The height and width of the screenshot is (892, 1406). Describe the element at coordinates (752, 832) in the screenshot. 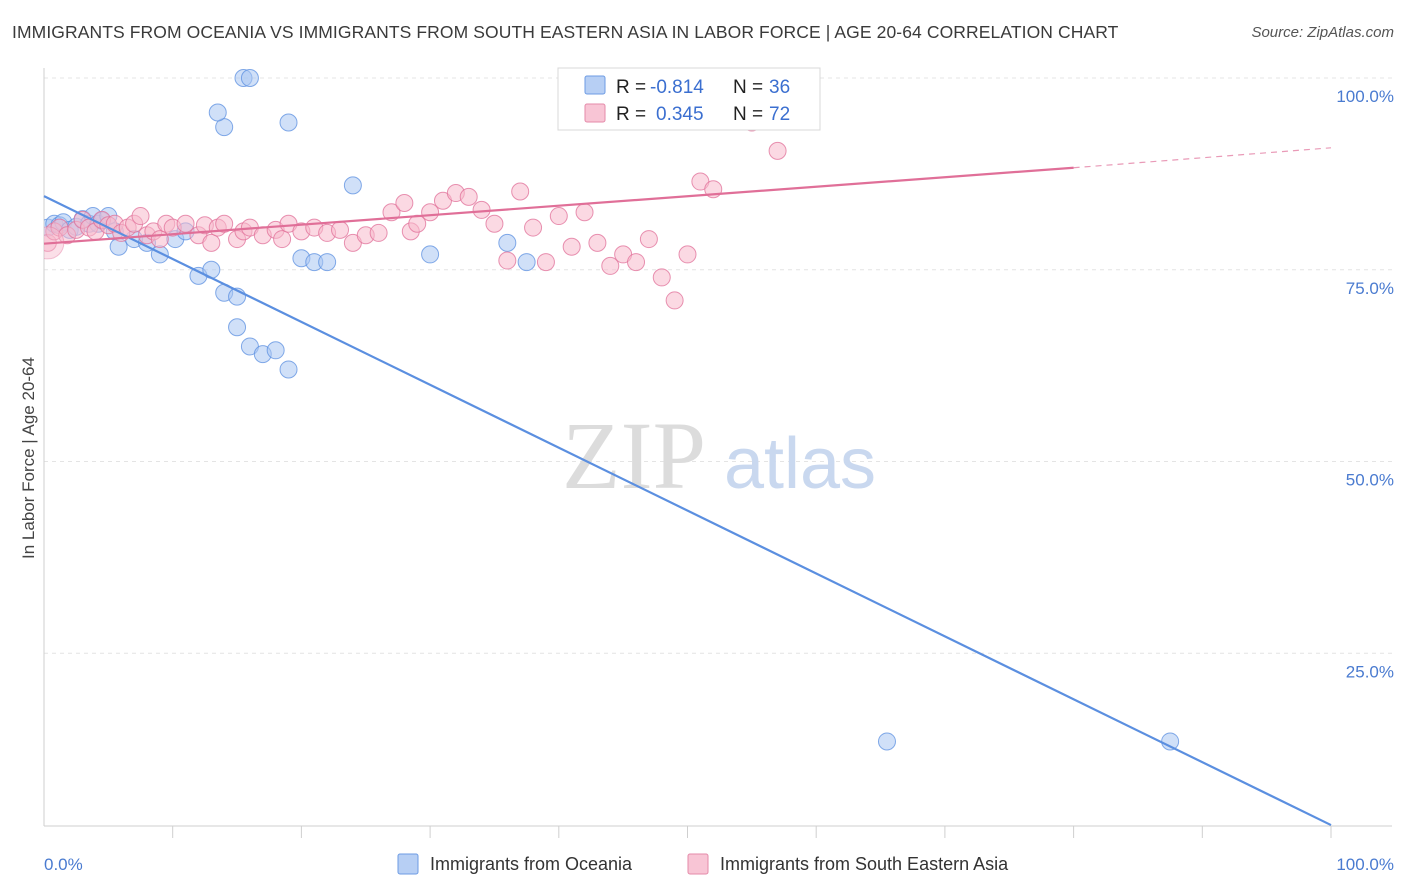

I see `x-axis-ticks` at that location.